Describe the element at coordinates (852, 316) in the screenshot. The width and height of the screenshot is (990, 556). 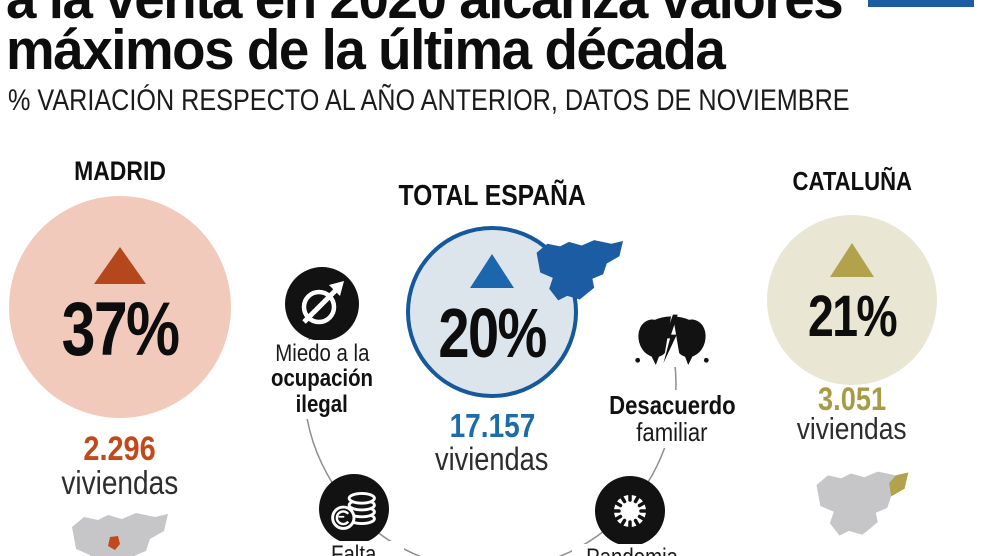
I see `cataluna-change-value: 21%` at that location.